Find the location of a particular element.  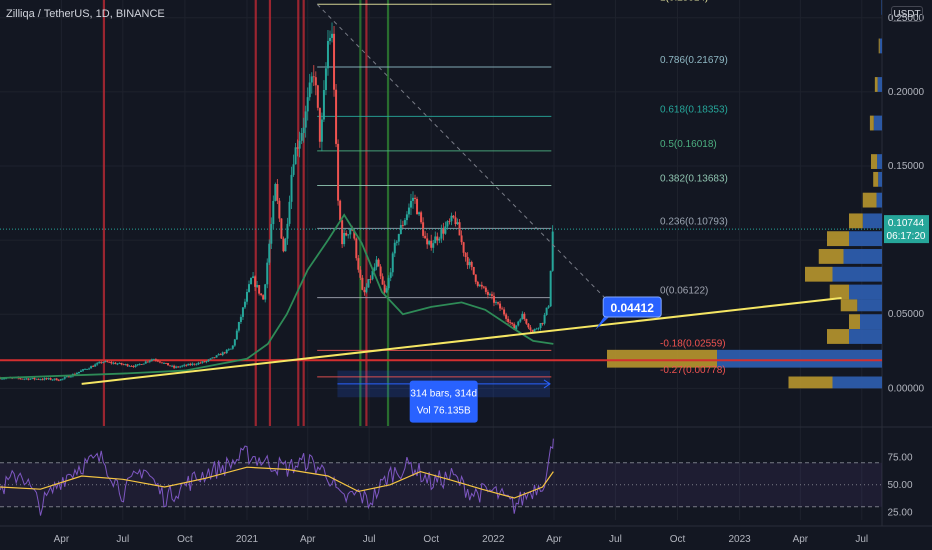

rsi-tick-label: 75.00 is located at coordinates (899, 457).